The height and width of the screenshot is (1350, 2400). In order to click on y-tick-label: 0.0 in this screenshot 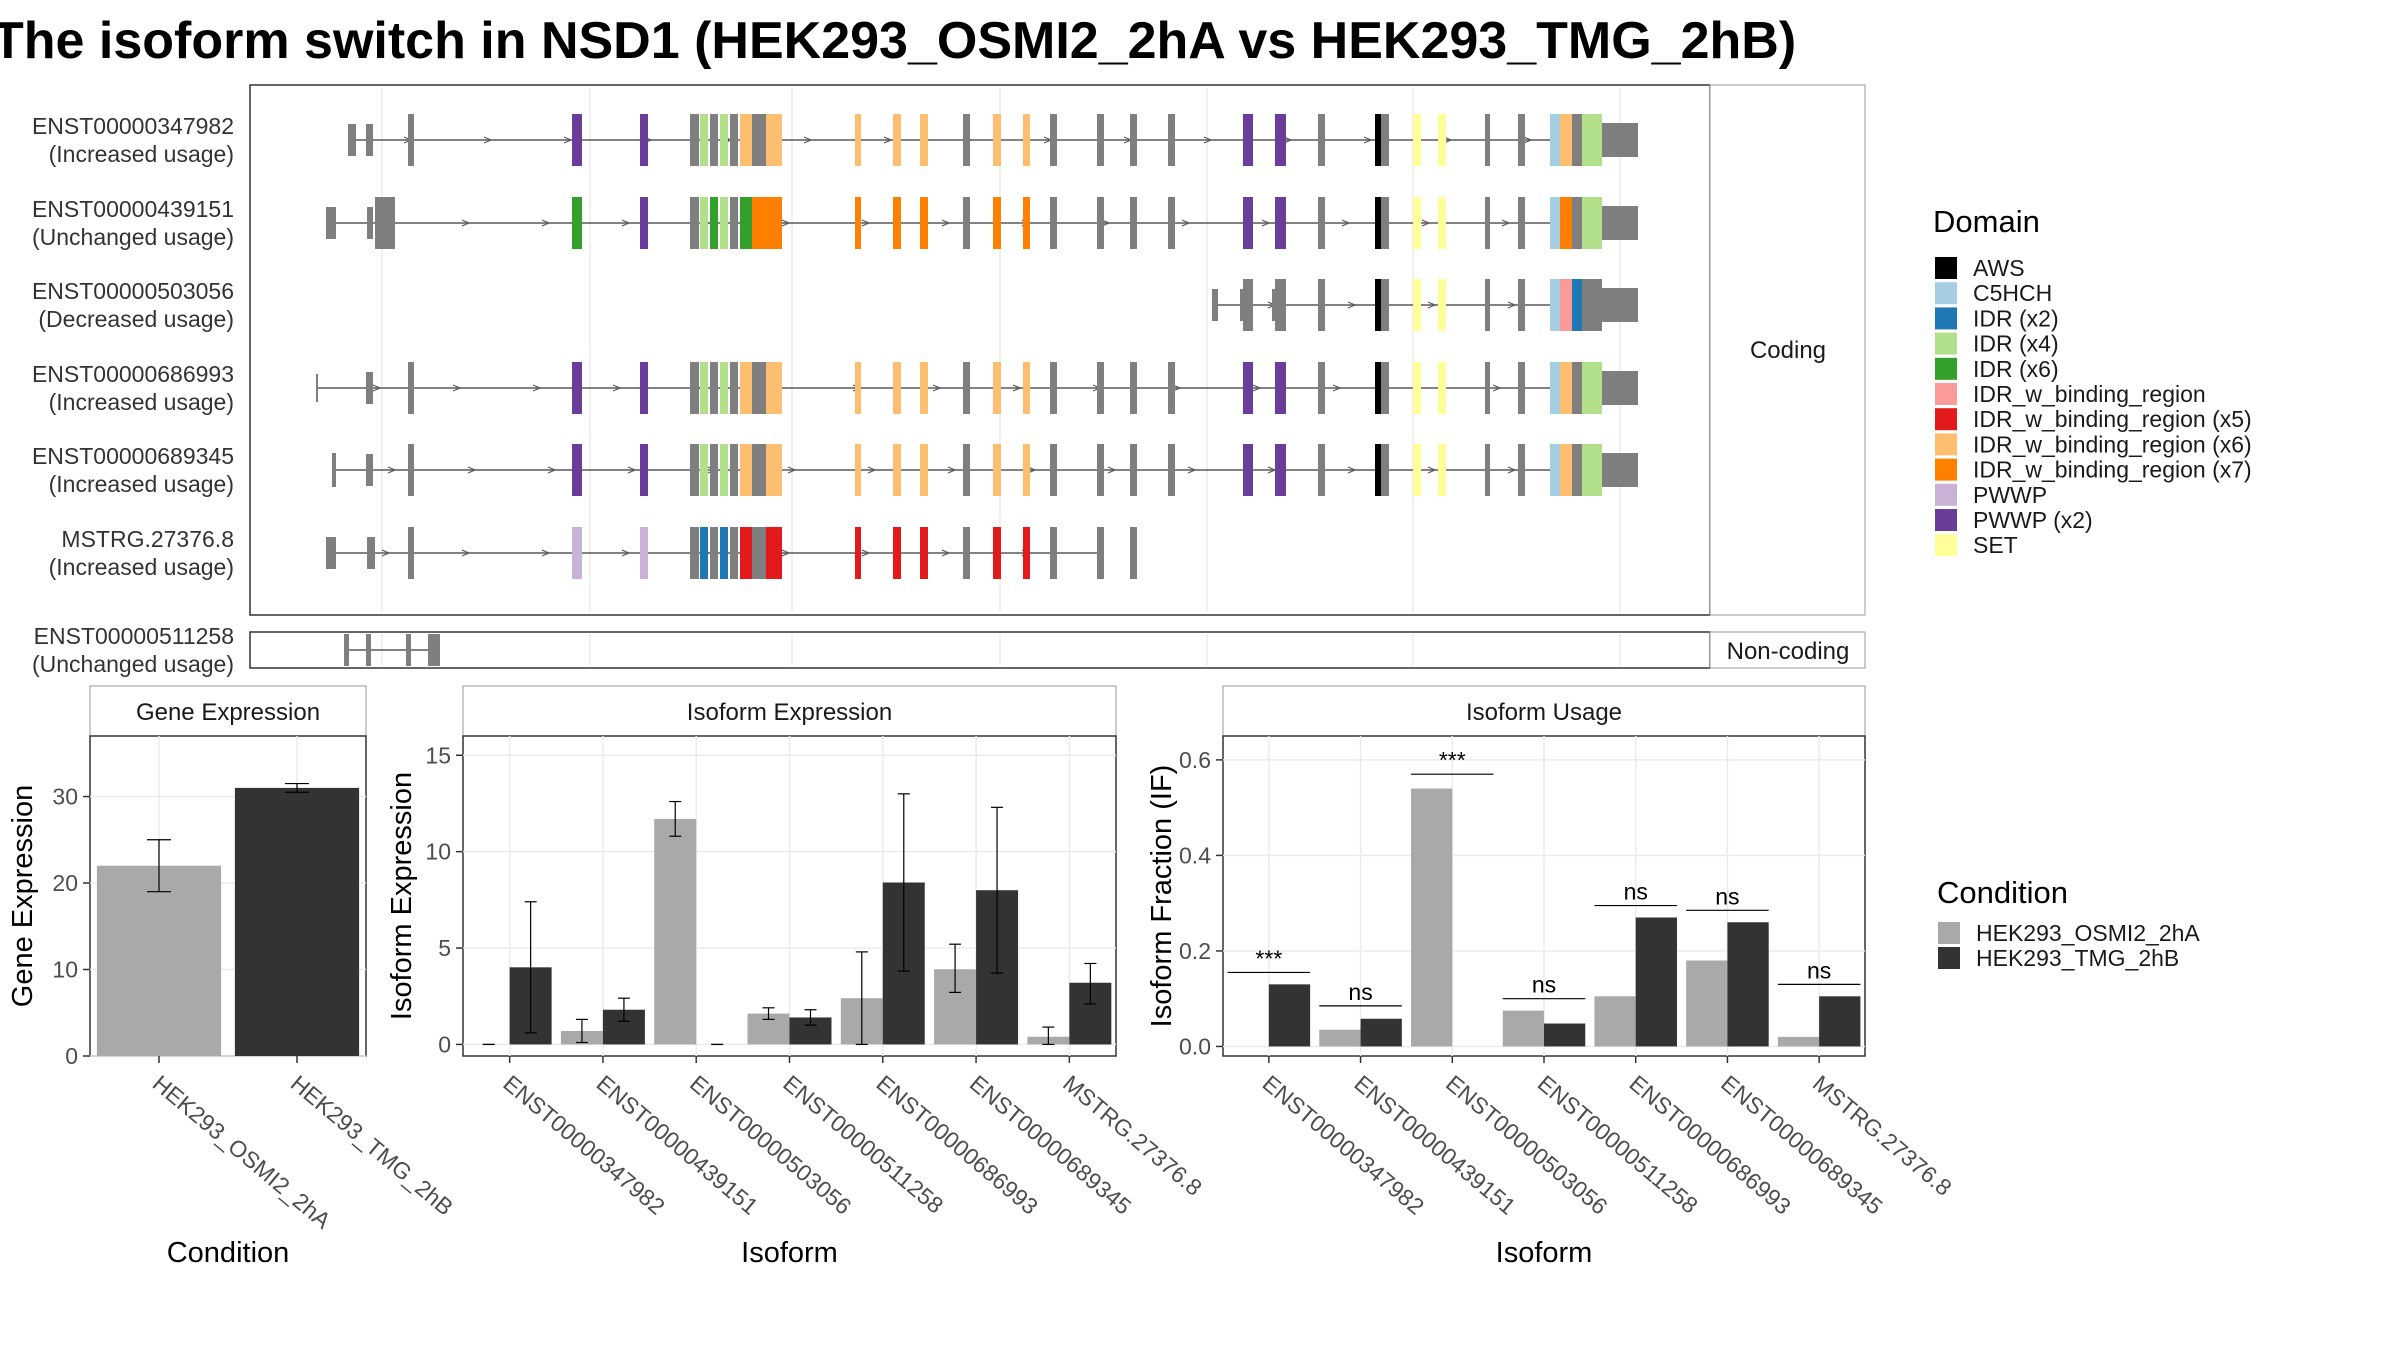, I will do `click(1195, 1046)`.